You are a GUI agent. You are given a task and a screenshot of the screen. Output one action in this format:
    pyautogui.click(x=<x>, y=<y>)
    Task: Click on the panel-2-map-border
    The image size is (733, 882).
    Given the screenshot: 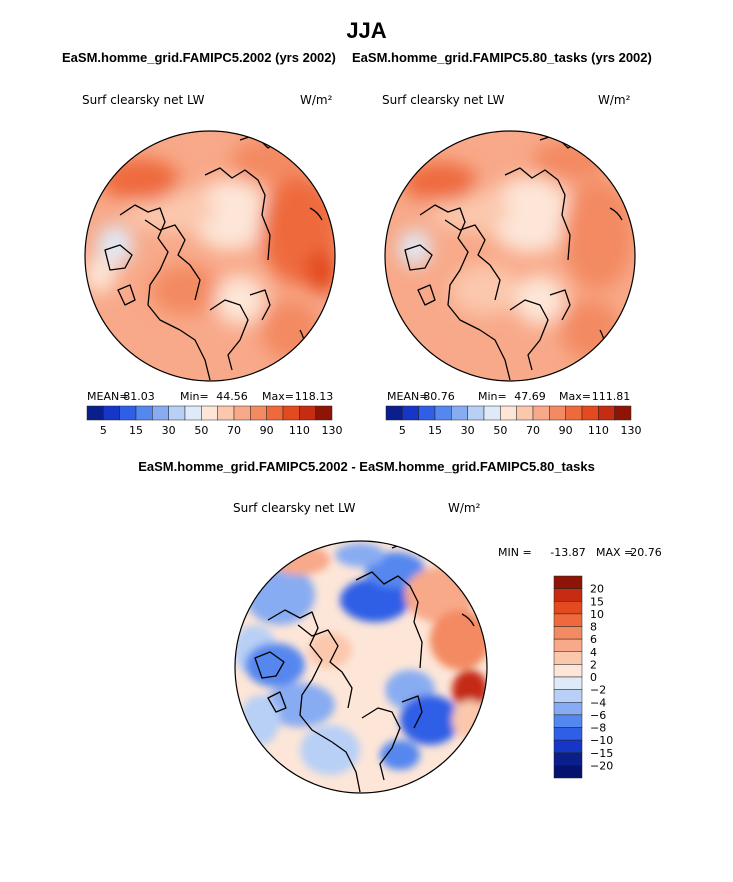 What is the action you would take?
    pyautogui.click(x=510, y=256)
    